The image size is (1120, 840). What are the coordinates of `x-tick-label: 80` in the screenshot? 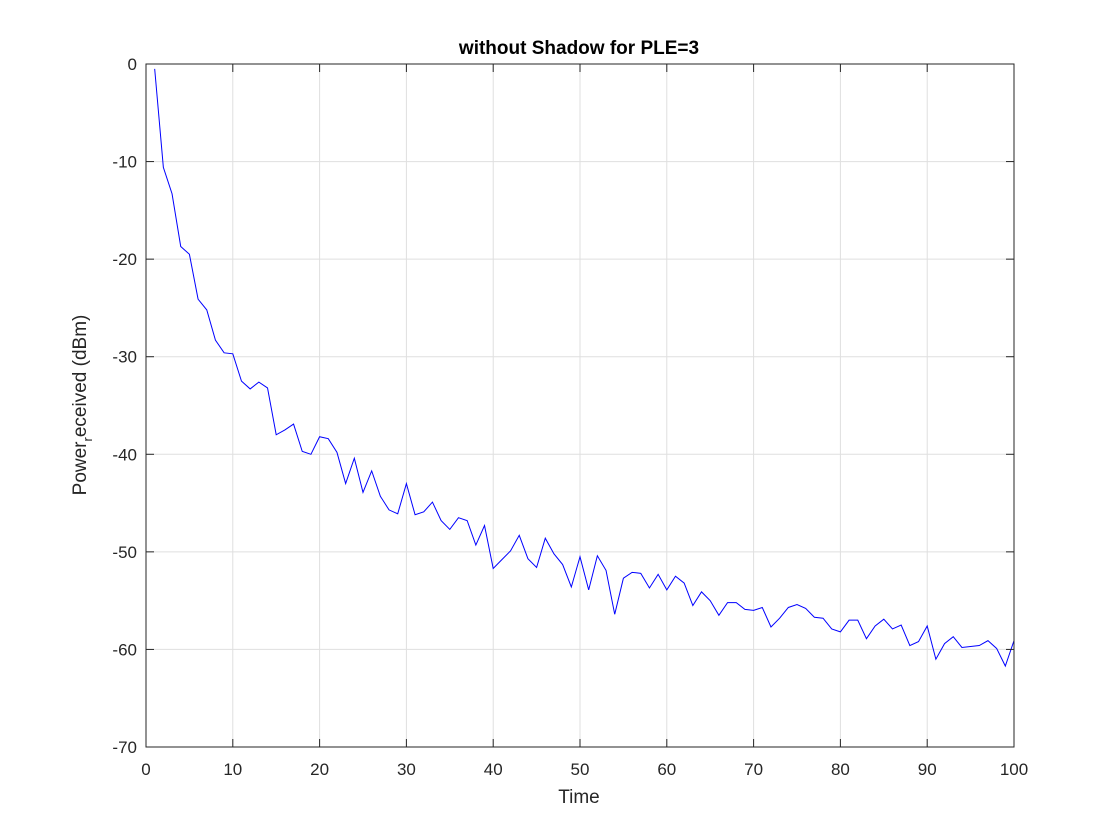 It's located at (840, 769).